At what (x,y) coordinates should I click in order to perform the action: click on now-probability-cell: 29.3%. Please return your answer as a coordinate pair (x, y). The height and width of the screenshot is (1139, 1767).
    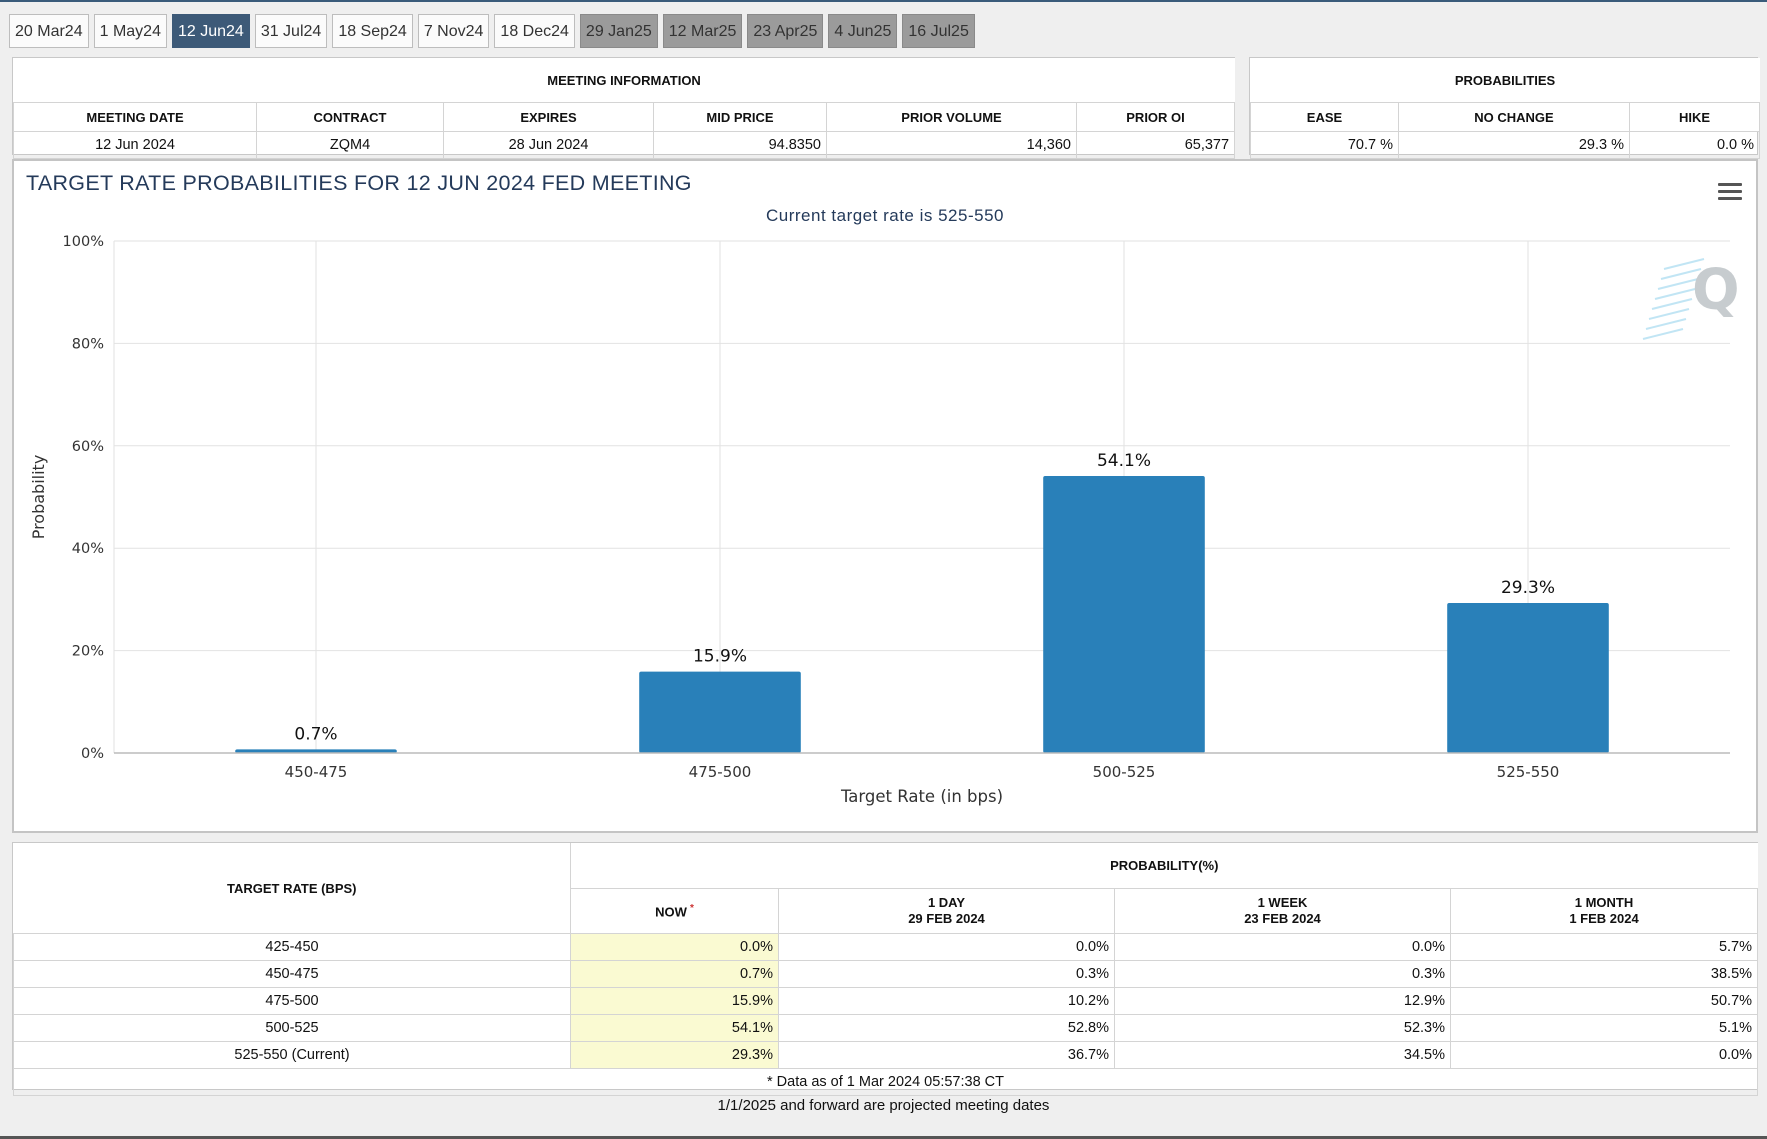
    Looking at the image, I should click on (674, 1055).